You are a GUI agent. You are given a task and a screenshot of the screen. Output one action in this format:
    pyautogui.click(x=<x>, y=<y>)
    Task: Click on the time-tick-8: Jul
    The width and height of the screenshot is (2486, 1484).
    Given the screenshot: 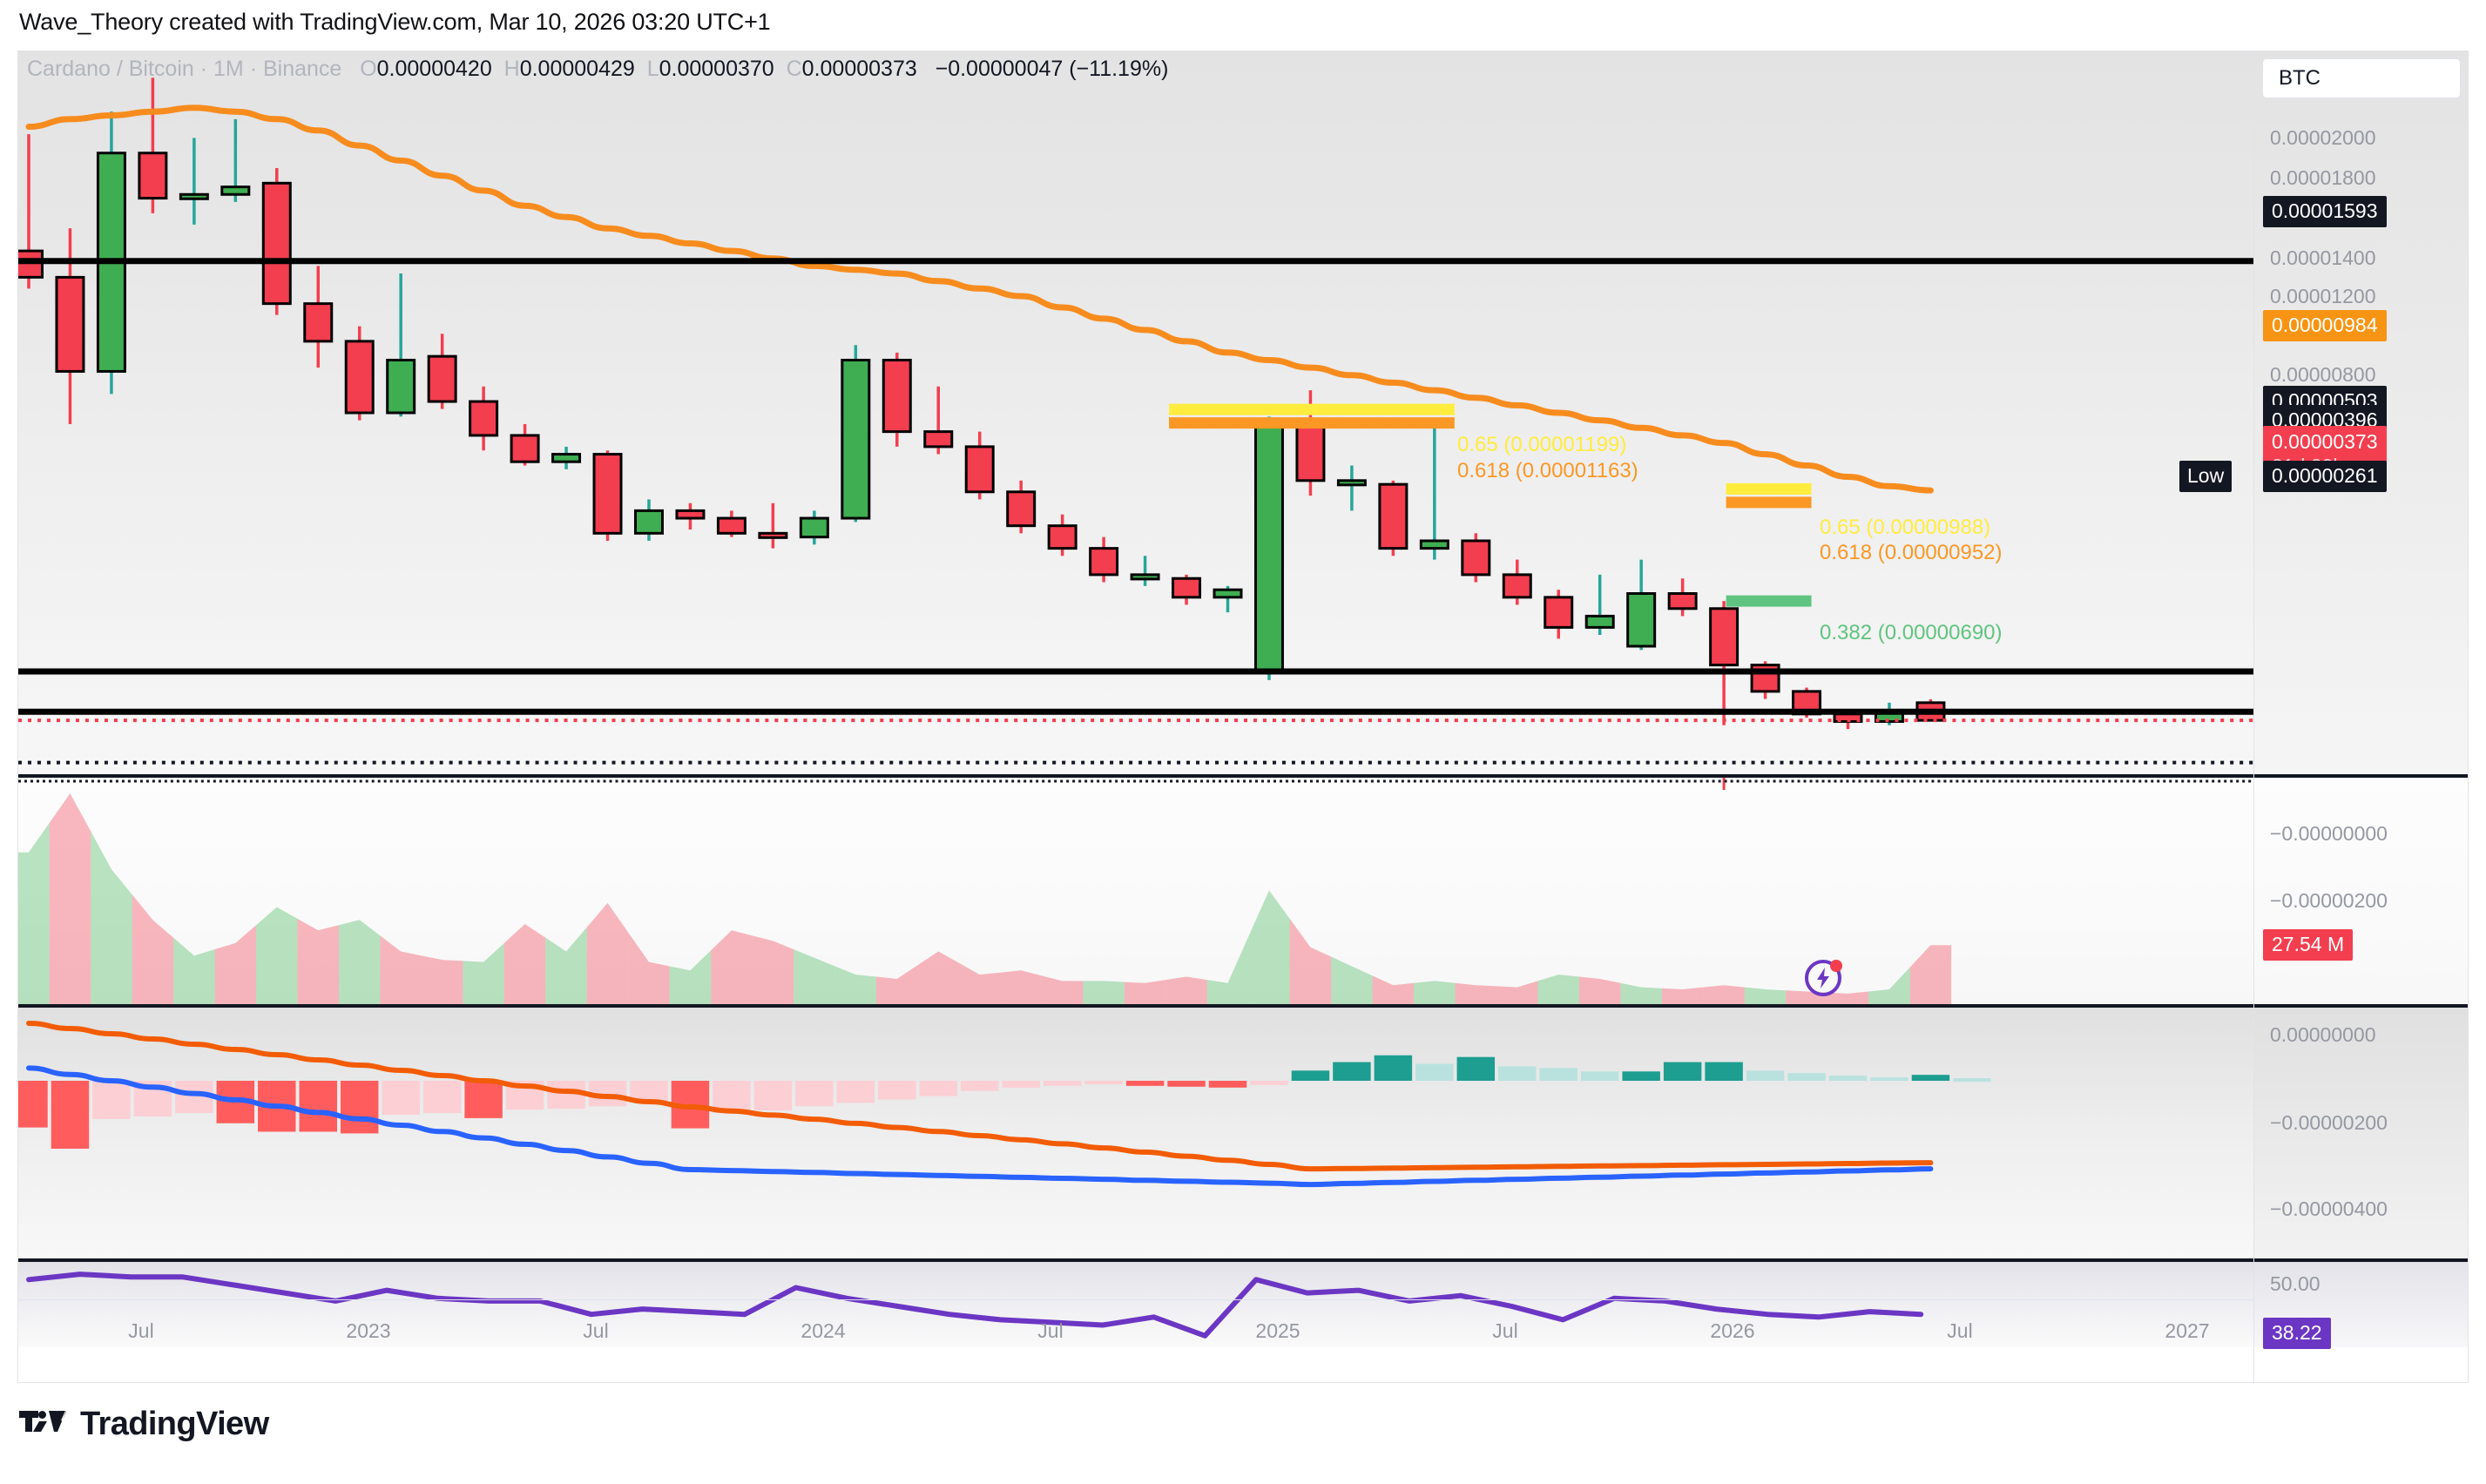 What is the action you would take?
    pyautogui.click(x=1960, y=1330)
    